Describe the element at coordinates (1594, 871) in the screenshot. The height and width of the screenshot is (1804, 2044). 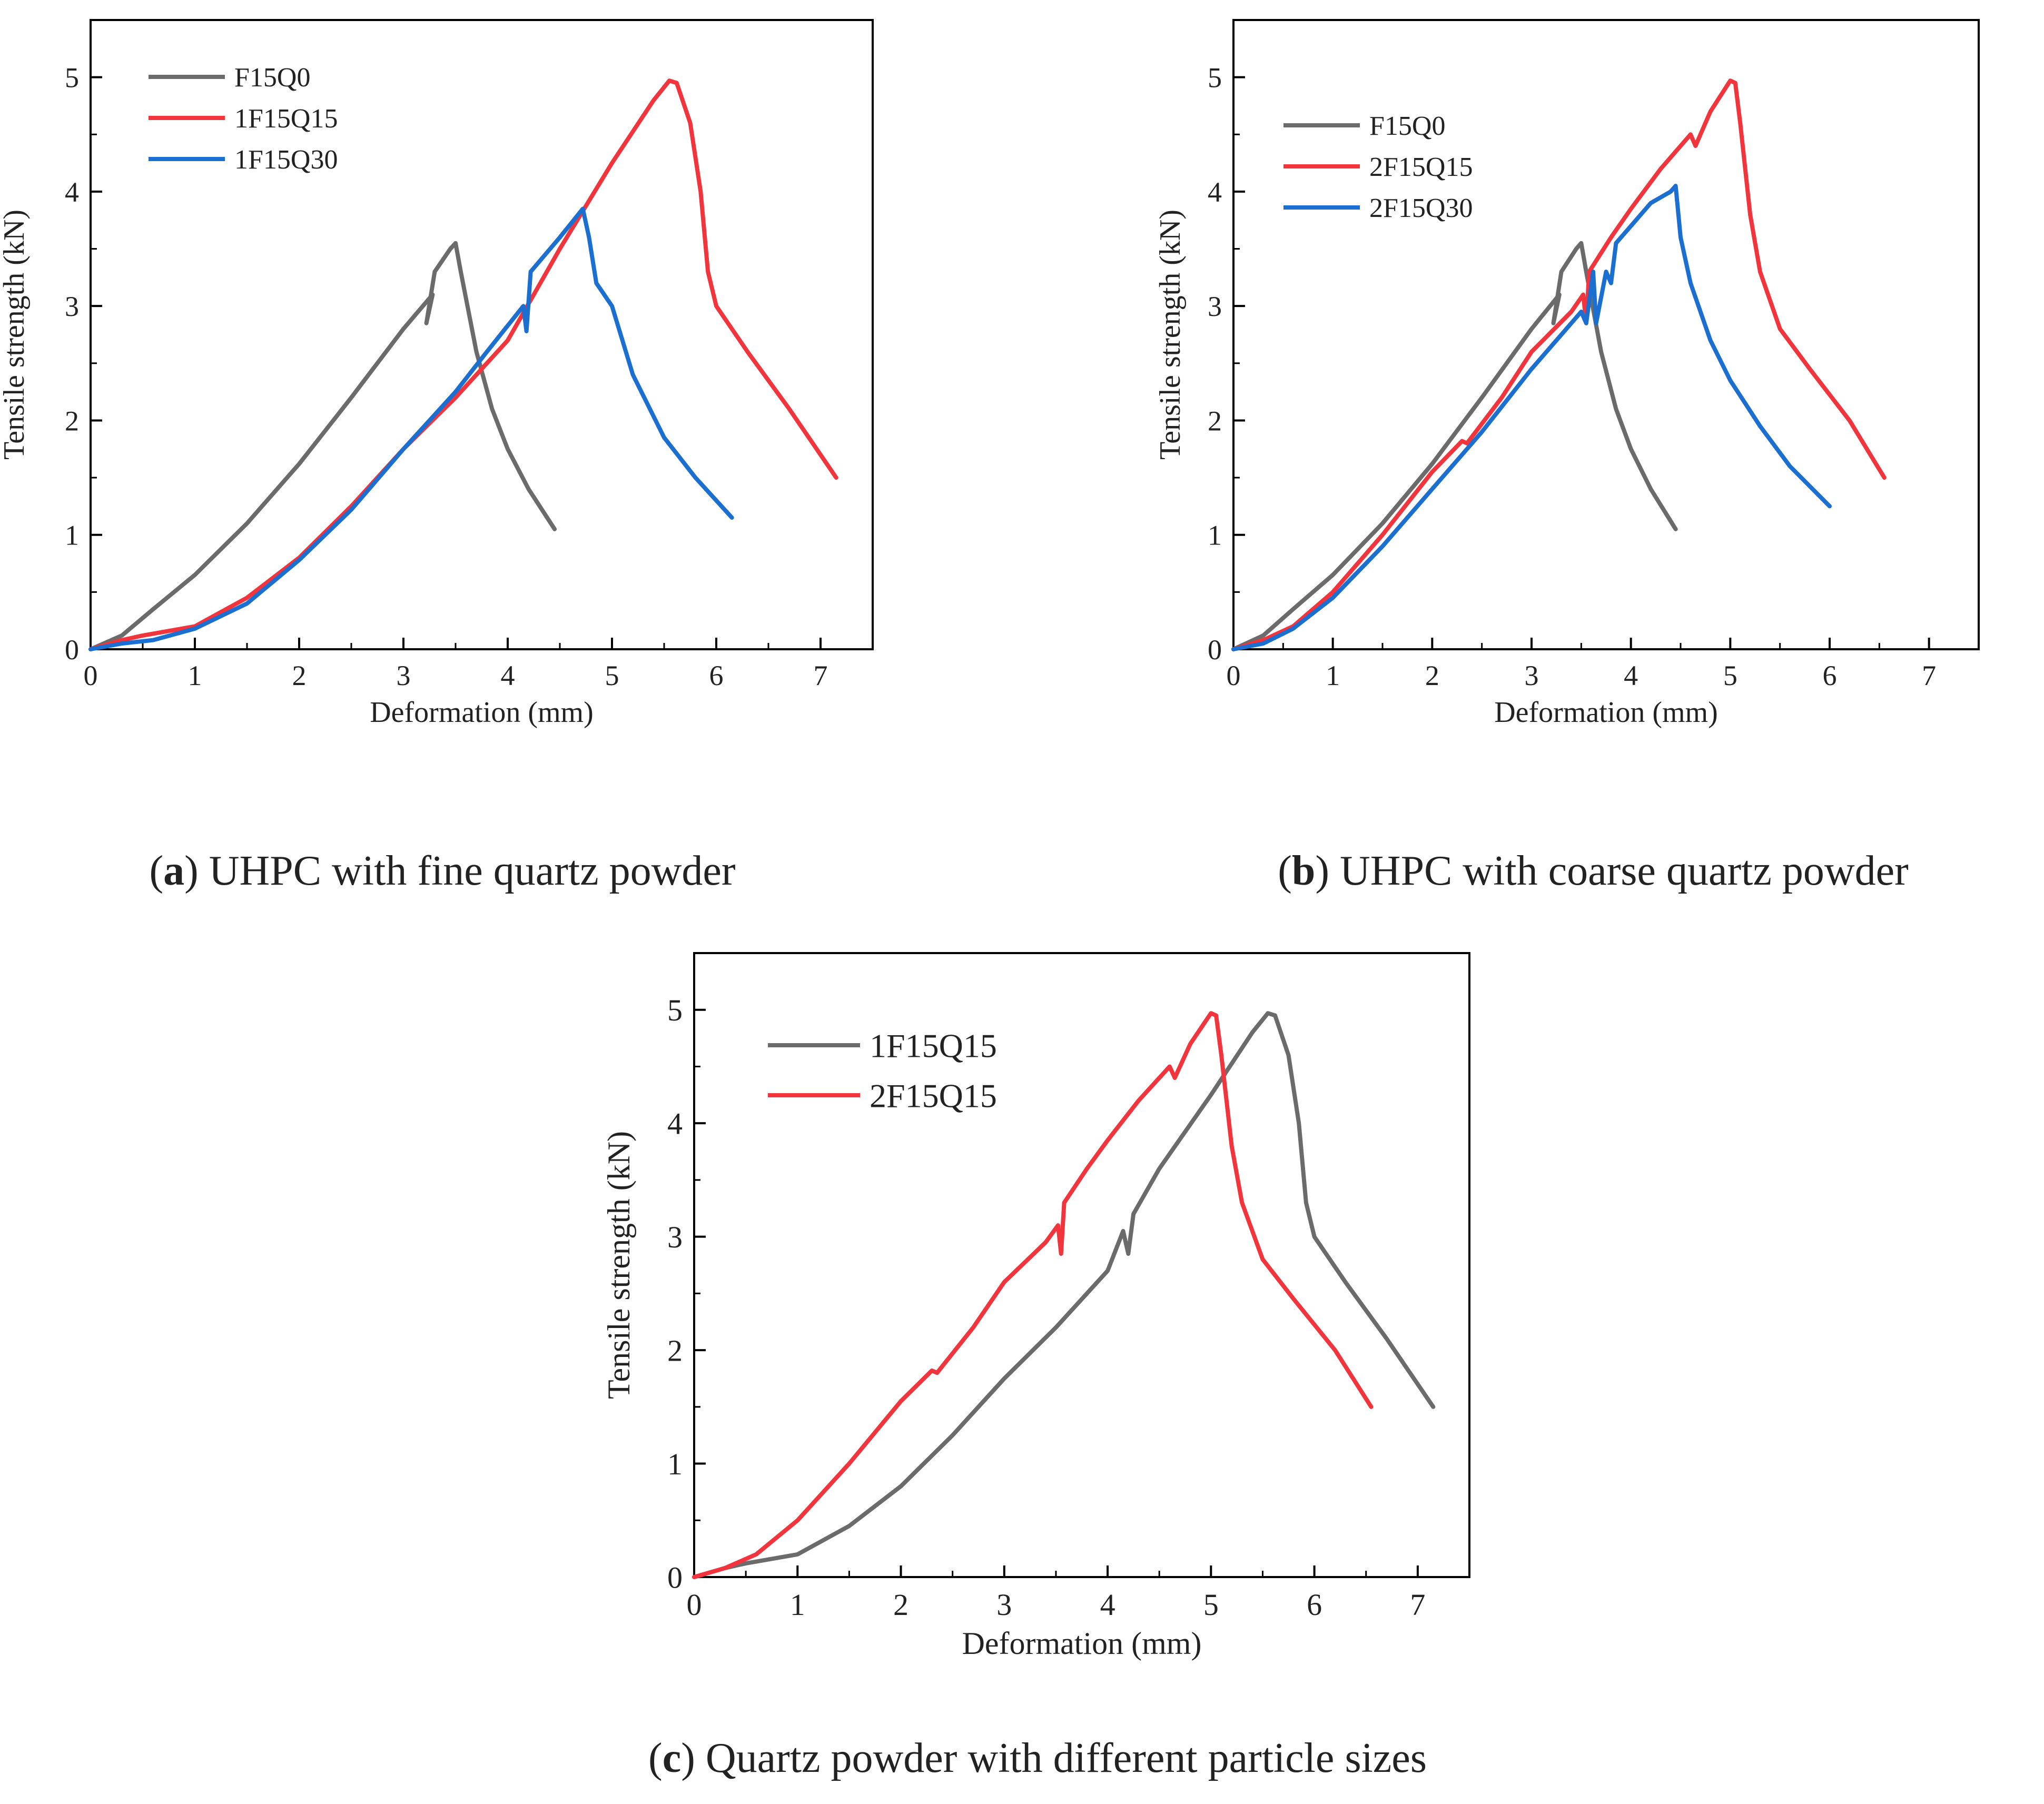
I see `caption-b: (b) UHPC with coarse quartz powder` at that location.